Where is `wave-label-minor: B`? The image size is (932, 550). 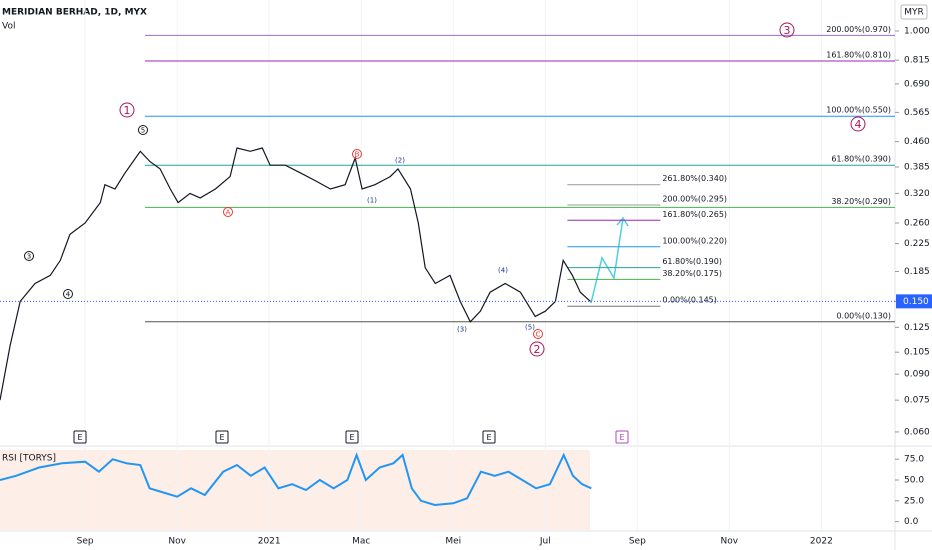
wave-label-minor: B is located at coordinates (357, 155).